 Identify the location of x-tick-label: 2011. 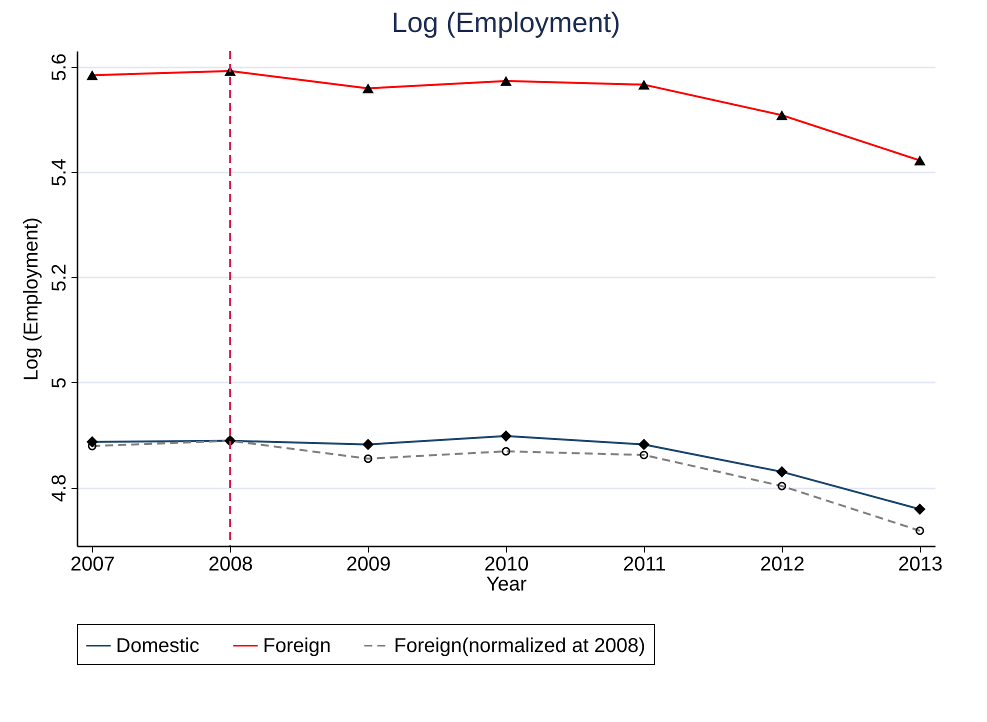
(644, 565).